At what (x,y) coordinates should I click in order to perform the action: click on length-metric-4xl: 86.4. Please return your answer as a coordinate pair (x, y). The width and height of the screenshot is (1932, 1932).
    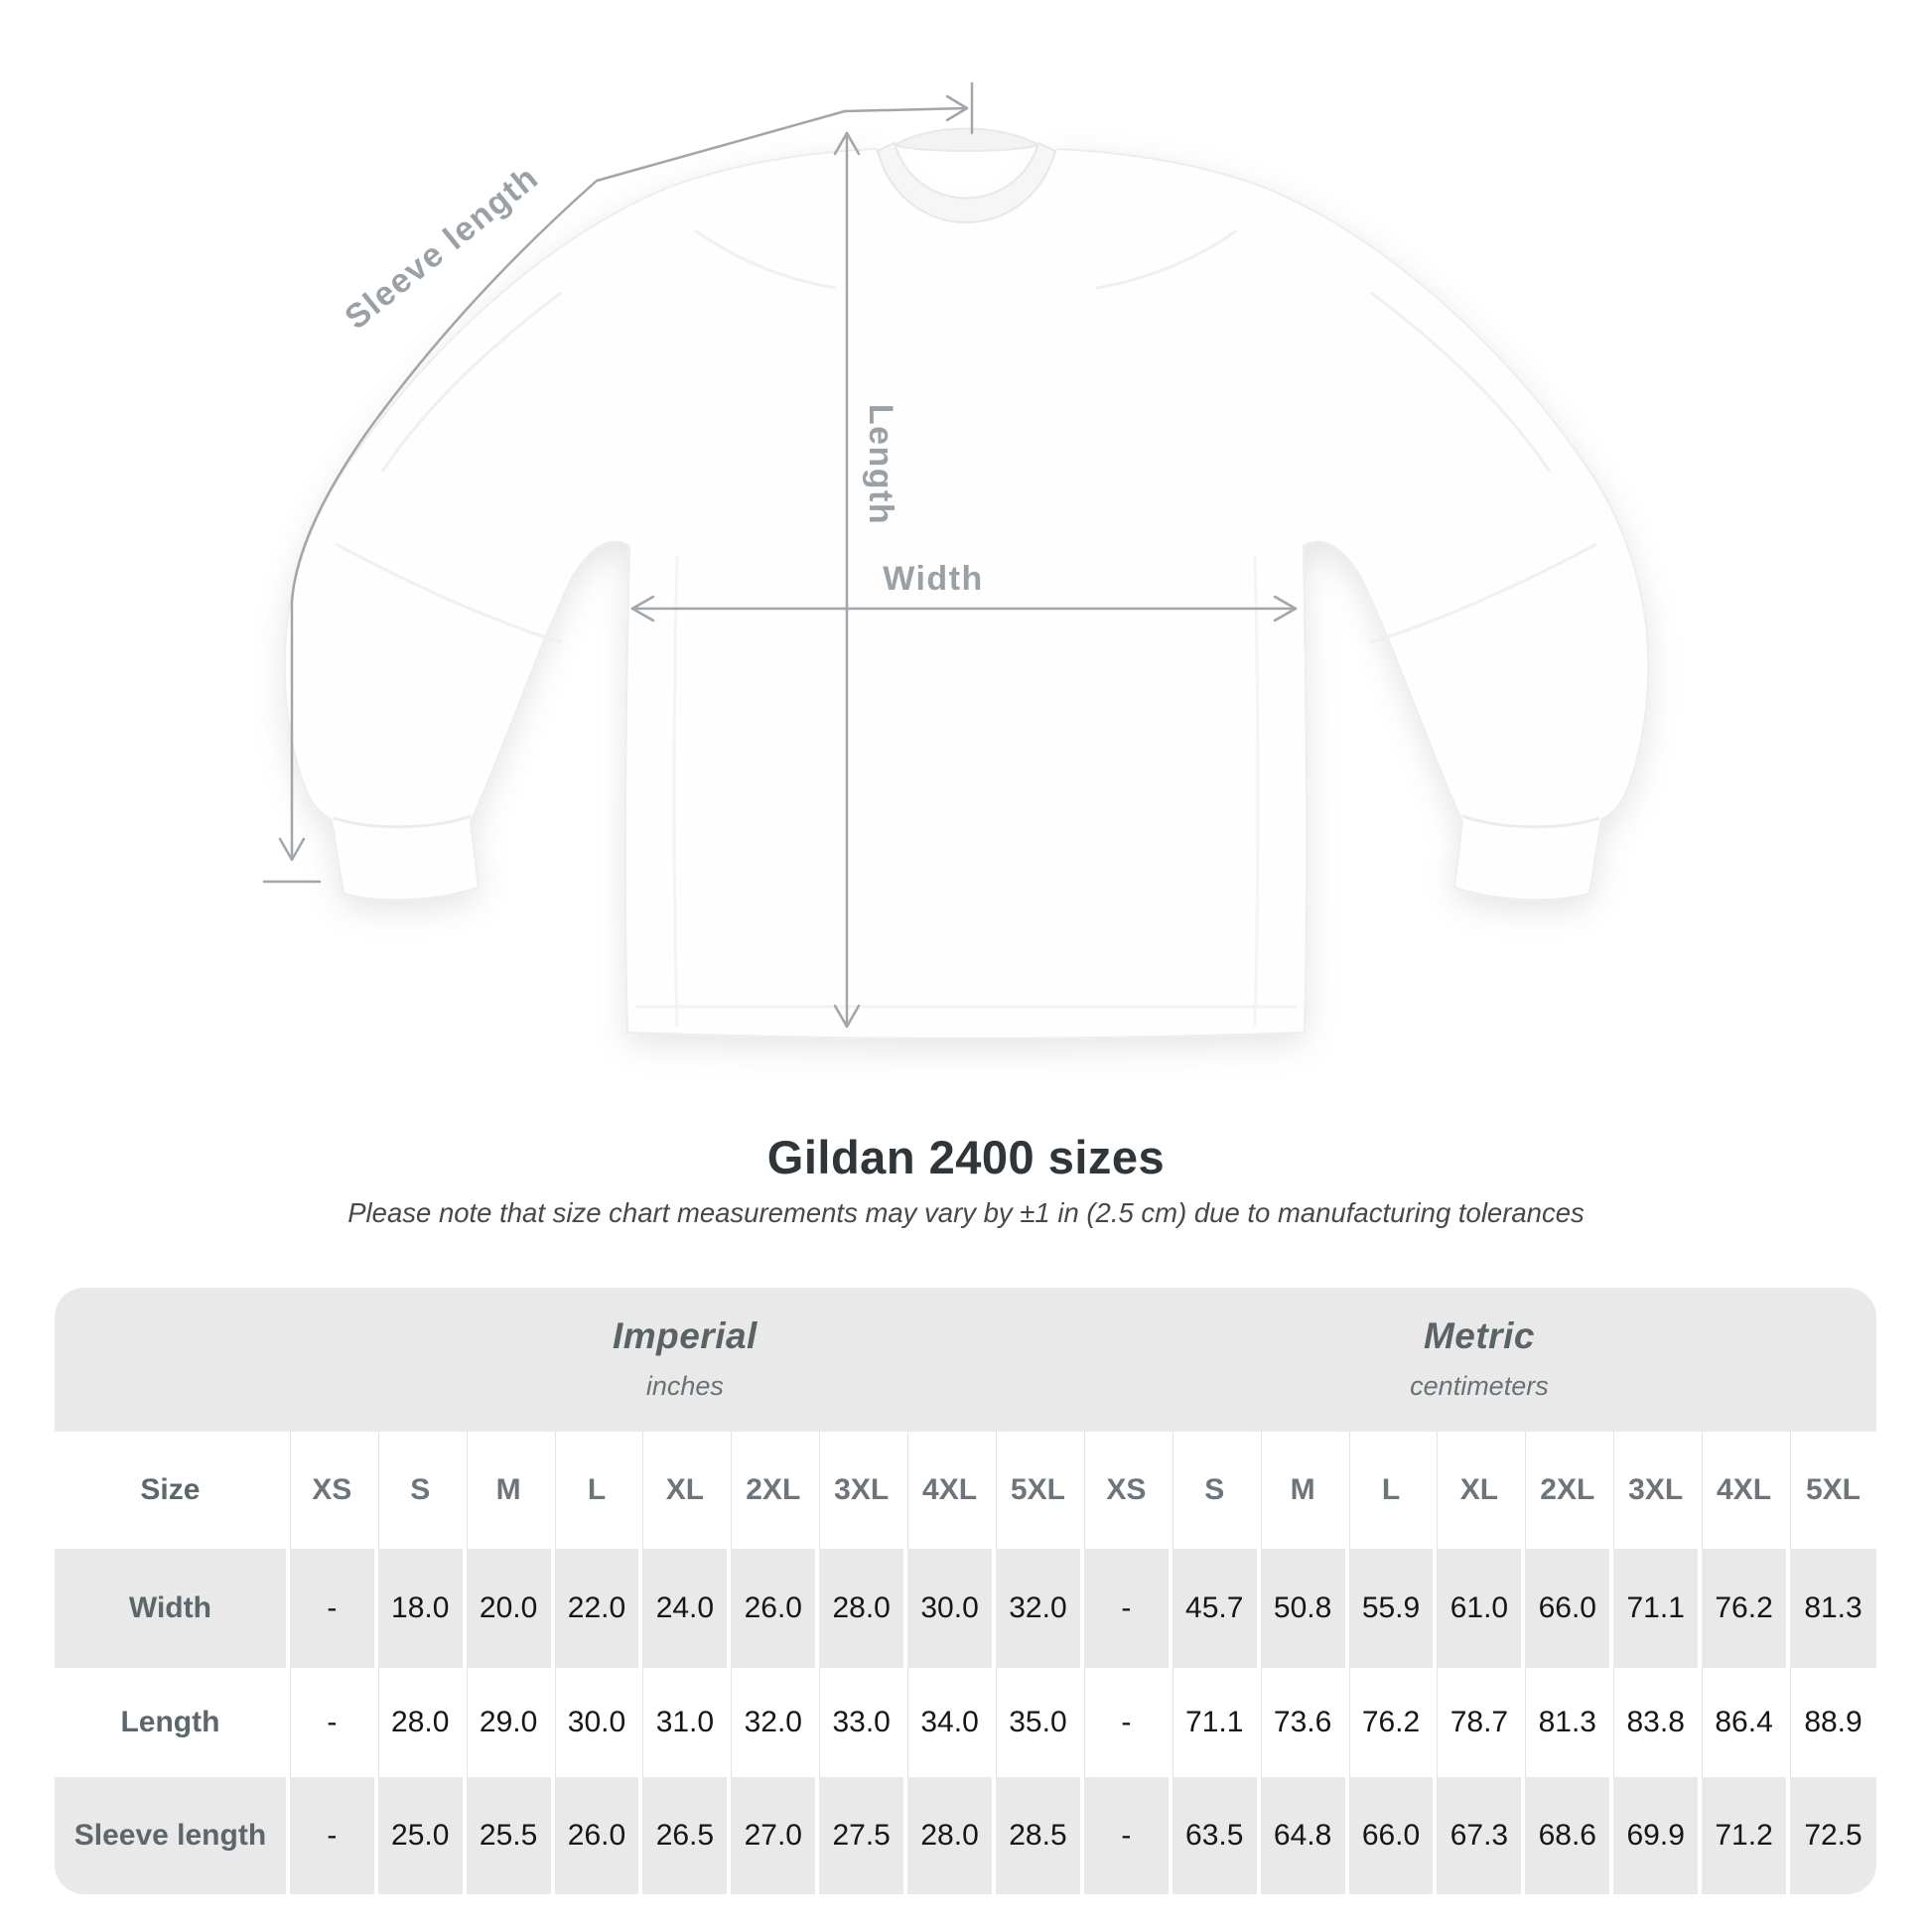
    Looking at the image, I should click on (1743, 1722).